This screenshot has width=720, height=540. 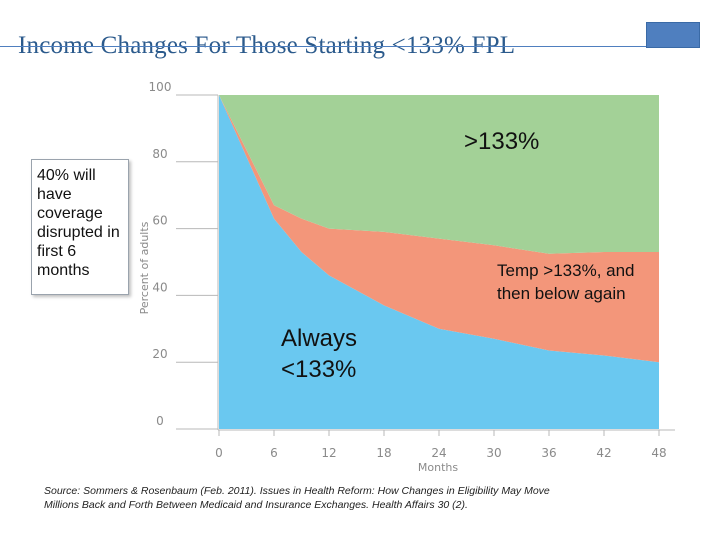 What do you see at coordinates (566, 282) in the screenshot?
I see `label-temp-above: Temp >133%, and then below again` at bounding box center [566, 282].